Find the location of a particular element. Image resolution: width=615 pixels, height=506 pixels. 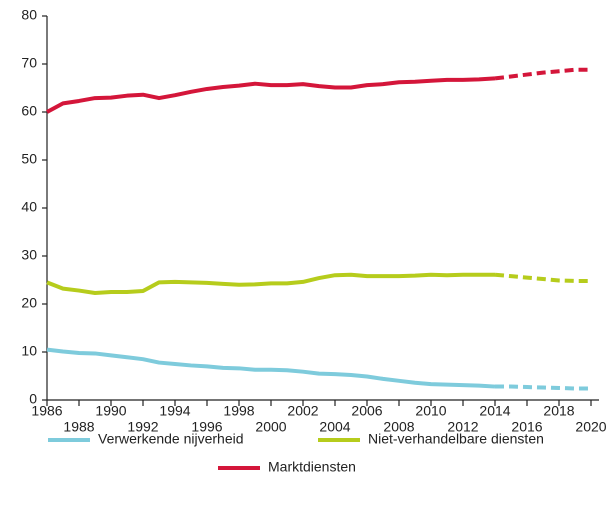

x-tick-label: 2004 is located at coordinates (334, 427).